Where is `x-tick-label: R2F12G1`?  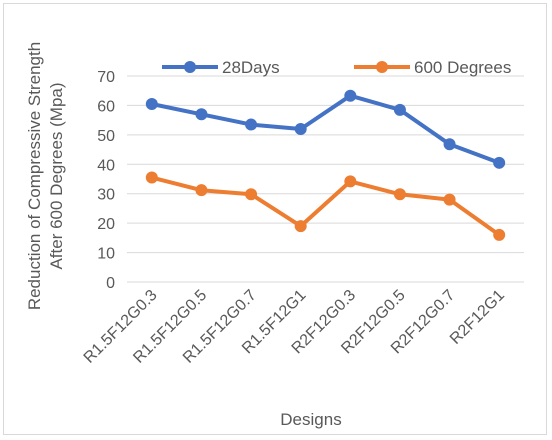 x-tick-label: R2F12G1 is located at coordinates (477, 317).